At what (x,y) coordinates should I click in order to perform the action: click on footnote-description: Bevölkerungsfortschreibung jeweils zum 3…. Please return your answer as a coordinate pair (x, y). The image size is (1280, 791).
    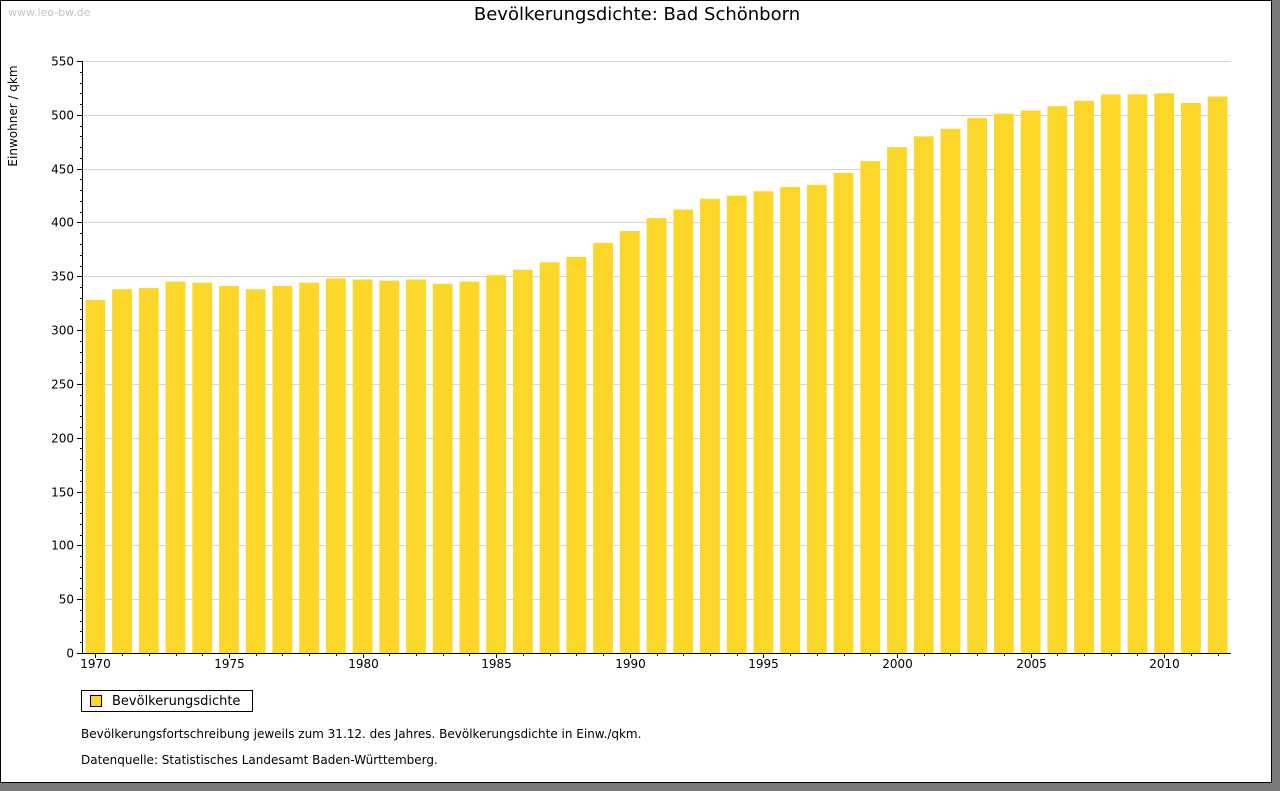
    Looking at the image, I should click on (361, 734).